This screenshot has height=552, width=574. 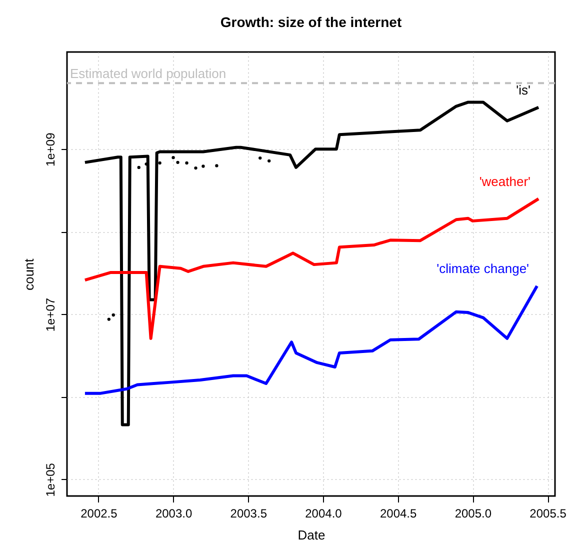 What do you see at coordinates (323, 513) in the screenshot?
I see `x-tick-label: 2004.0` at bounding box center [323, 513].